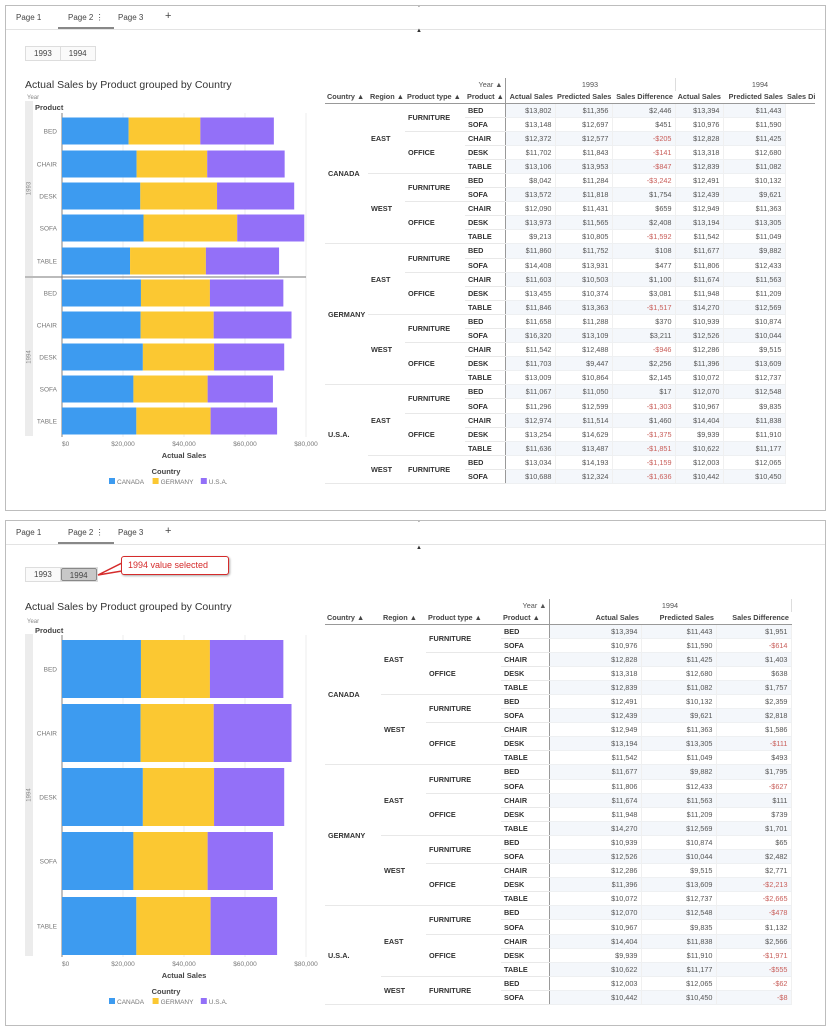  I want to click on value-cell: $739, so click(754, 814).